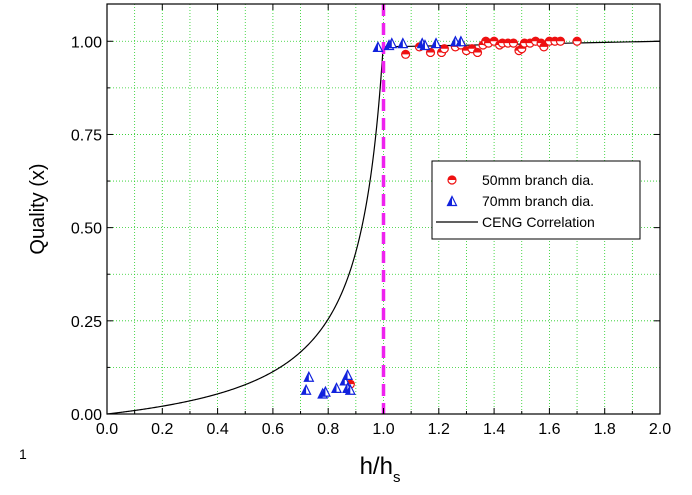 The image size is (692, 495). Describe the element at coordinates (328, 429) in the screenshot. I see `x-tick-label: 0.8` at that location.